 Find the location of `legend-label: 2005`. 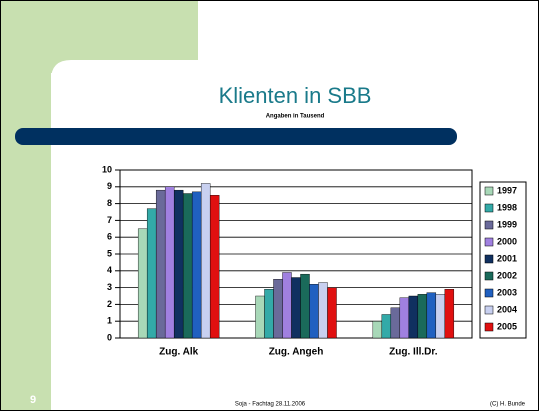

legend-label: 2005 is located at coordinates (507, 326).